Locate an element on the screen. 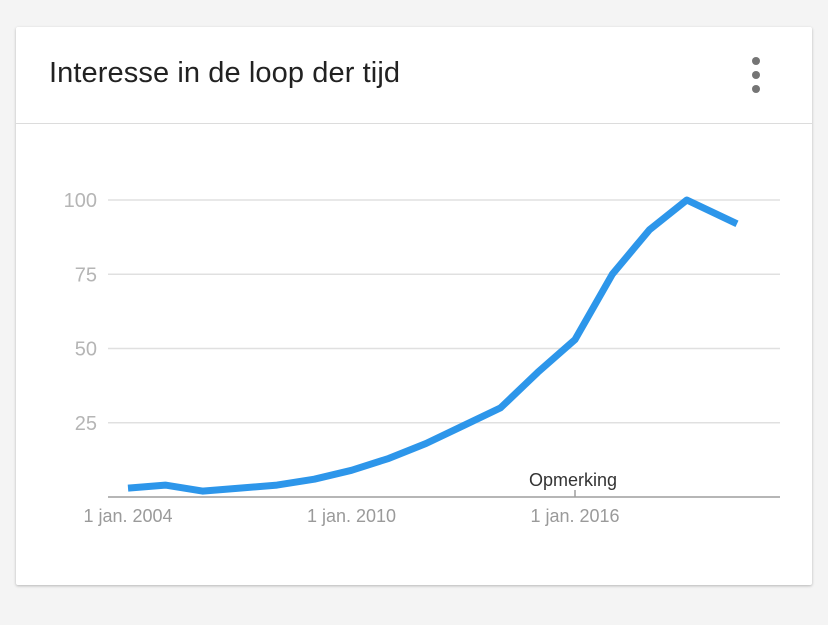 The image size is (828, 625). card-header: Interesse in de loop der tijd is located at coordinates (414, 75).